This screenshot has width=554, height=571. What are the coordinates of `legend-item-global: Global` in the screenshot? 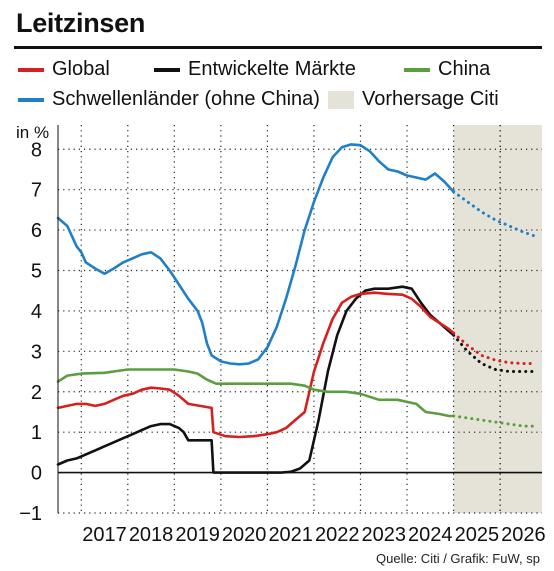 It's located at (64, 69).